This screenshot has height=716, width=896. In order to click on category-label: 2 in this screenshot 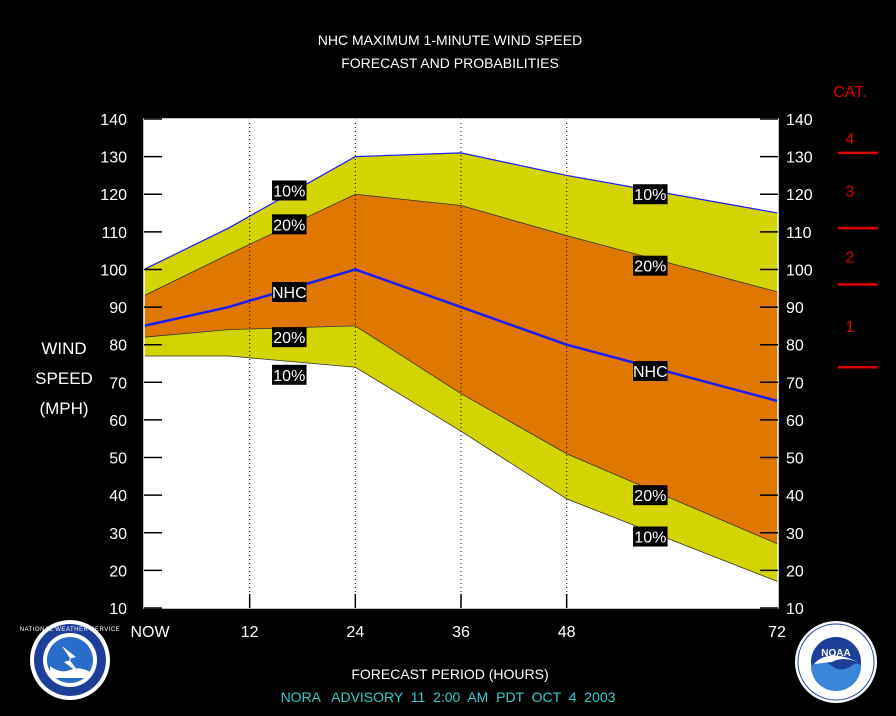, I will do `click(850, 257)`.